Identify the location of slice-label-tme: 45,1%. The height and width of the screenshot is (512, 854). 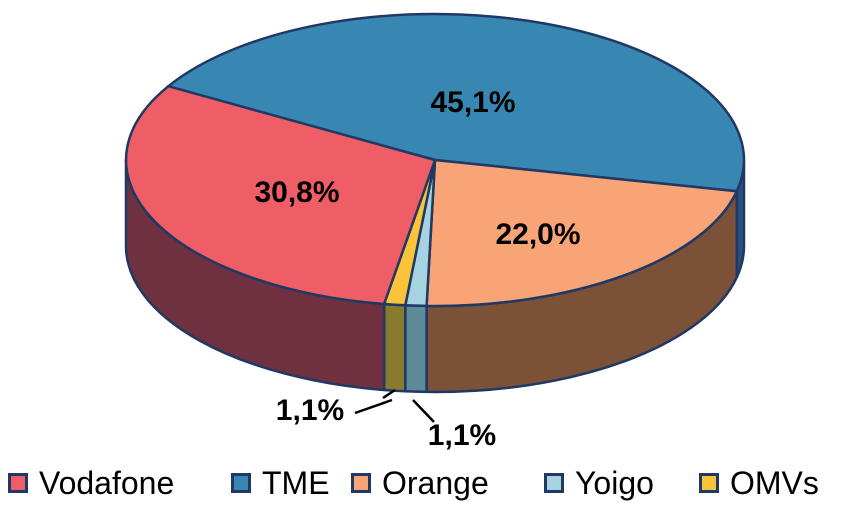
(473, 102).